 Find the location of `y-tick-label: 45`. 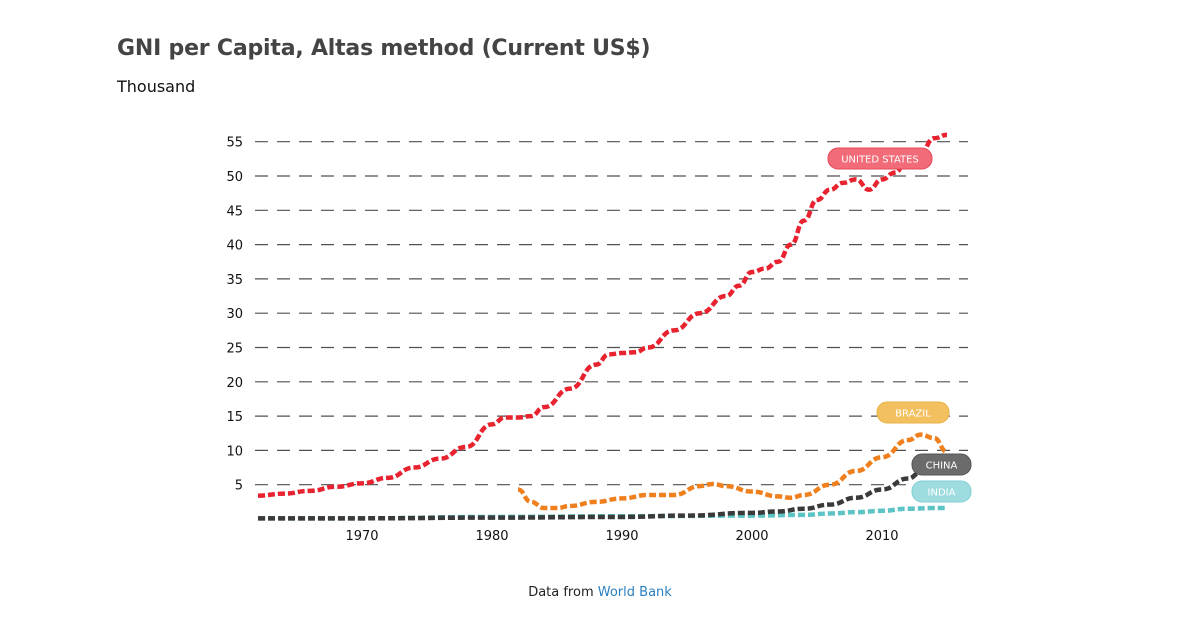

y-tick-label: 45 is located at coordinates (234, 211).